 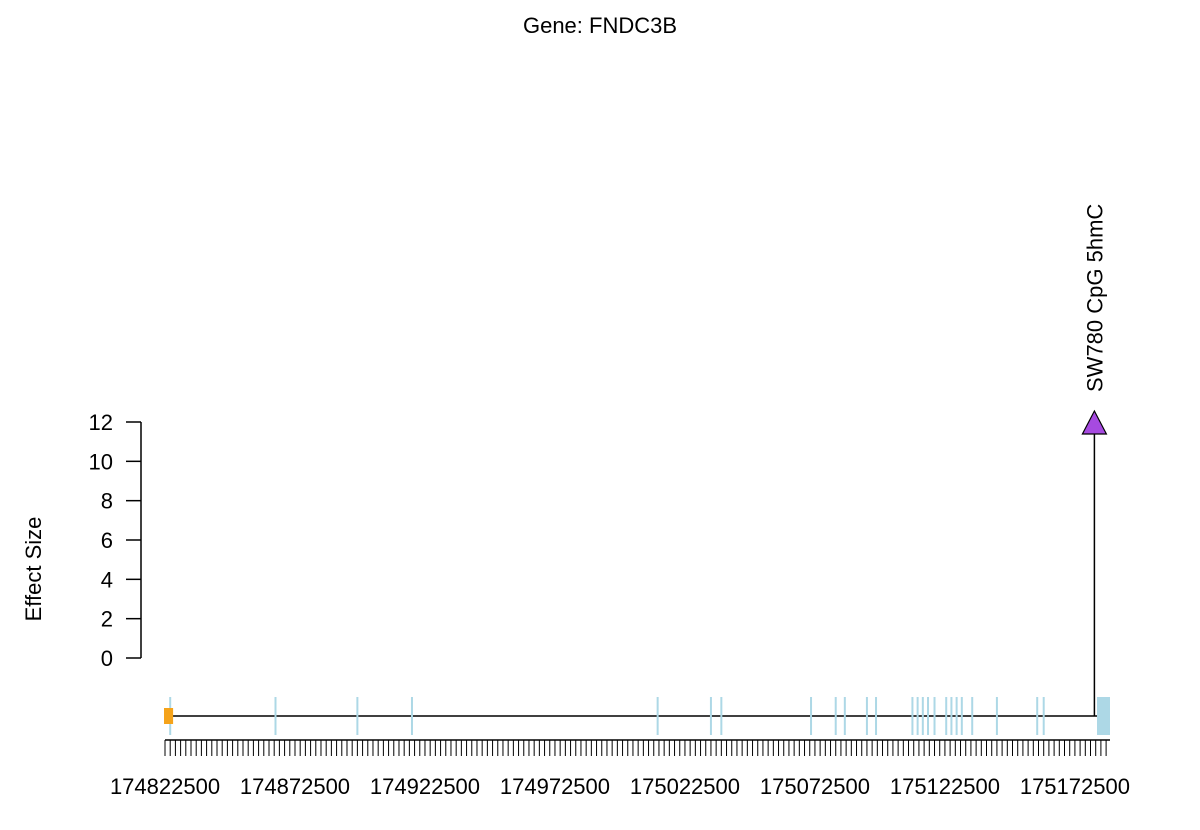 What do you see at coordinates (107, 619) in the screenshot?
I see `y-tick-label: 2` at bounding box center [107, 619].